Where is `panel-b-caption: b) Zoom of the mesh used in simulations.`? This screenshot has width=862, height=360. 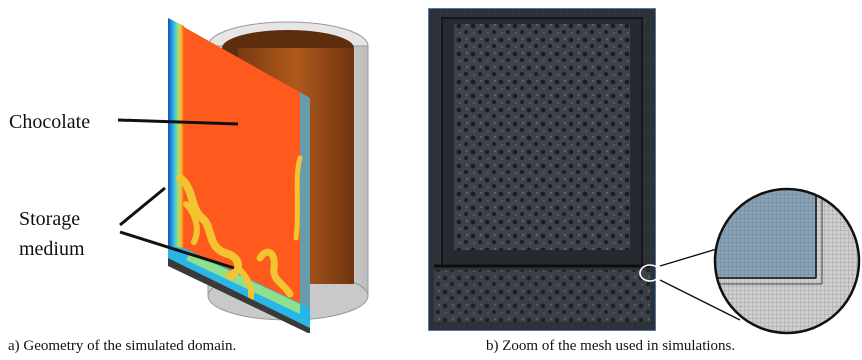 panel-b-caption: b) Zoom of the mesh used in simulations. is located at coordinates (611, 346).